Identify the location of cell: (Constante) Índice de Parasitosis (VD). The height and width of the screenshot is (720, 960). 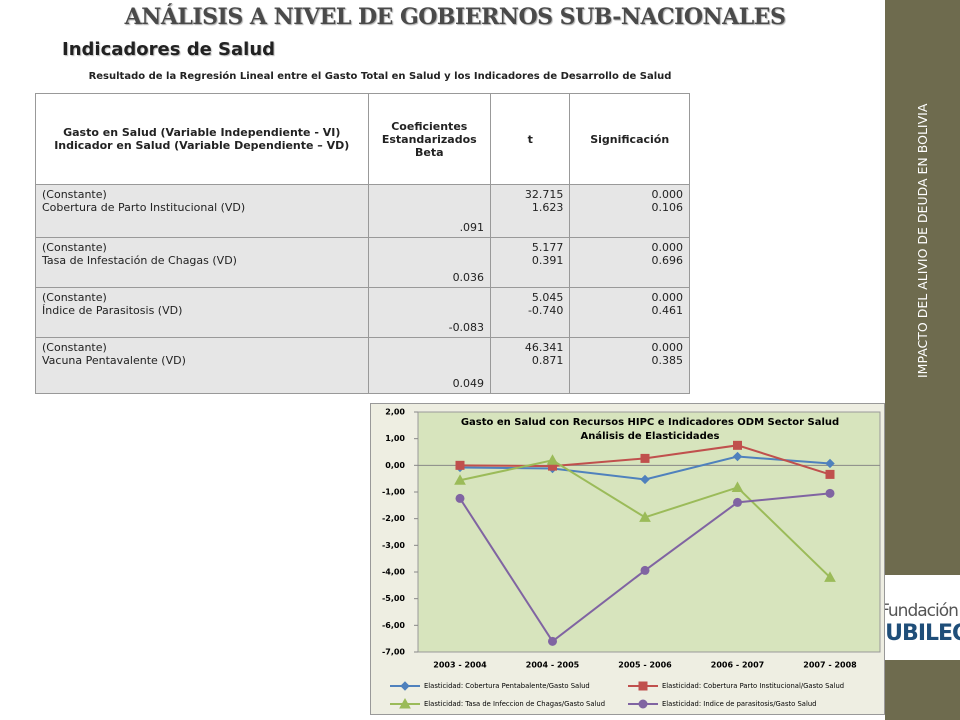
(202, 312).